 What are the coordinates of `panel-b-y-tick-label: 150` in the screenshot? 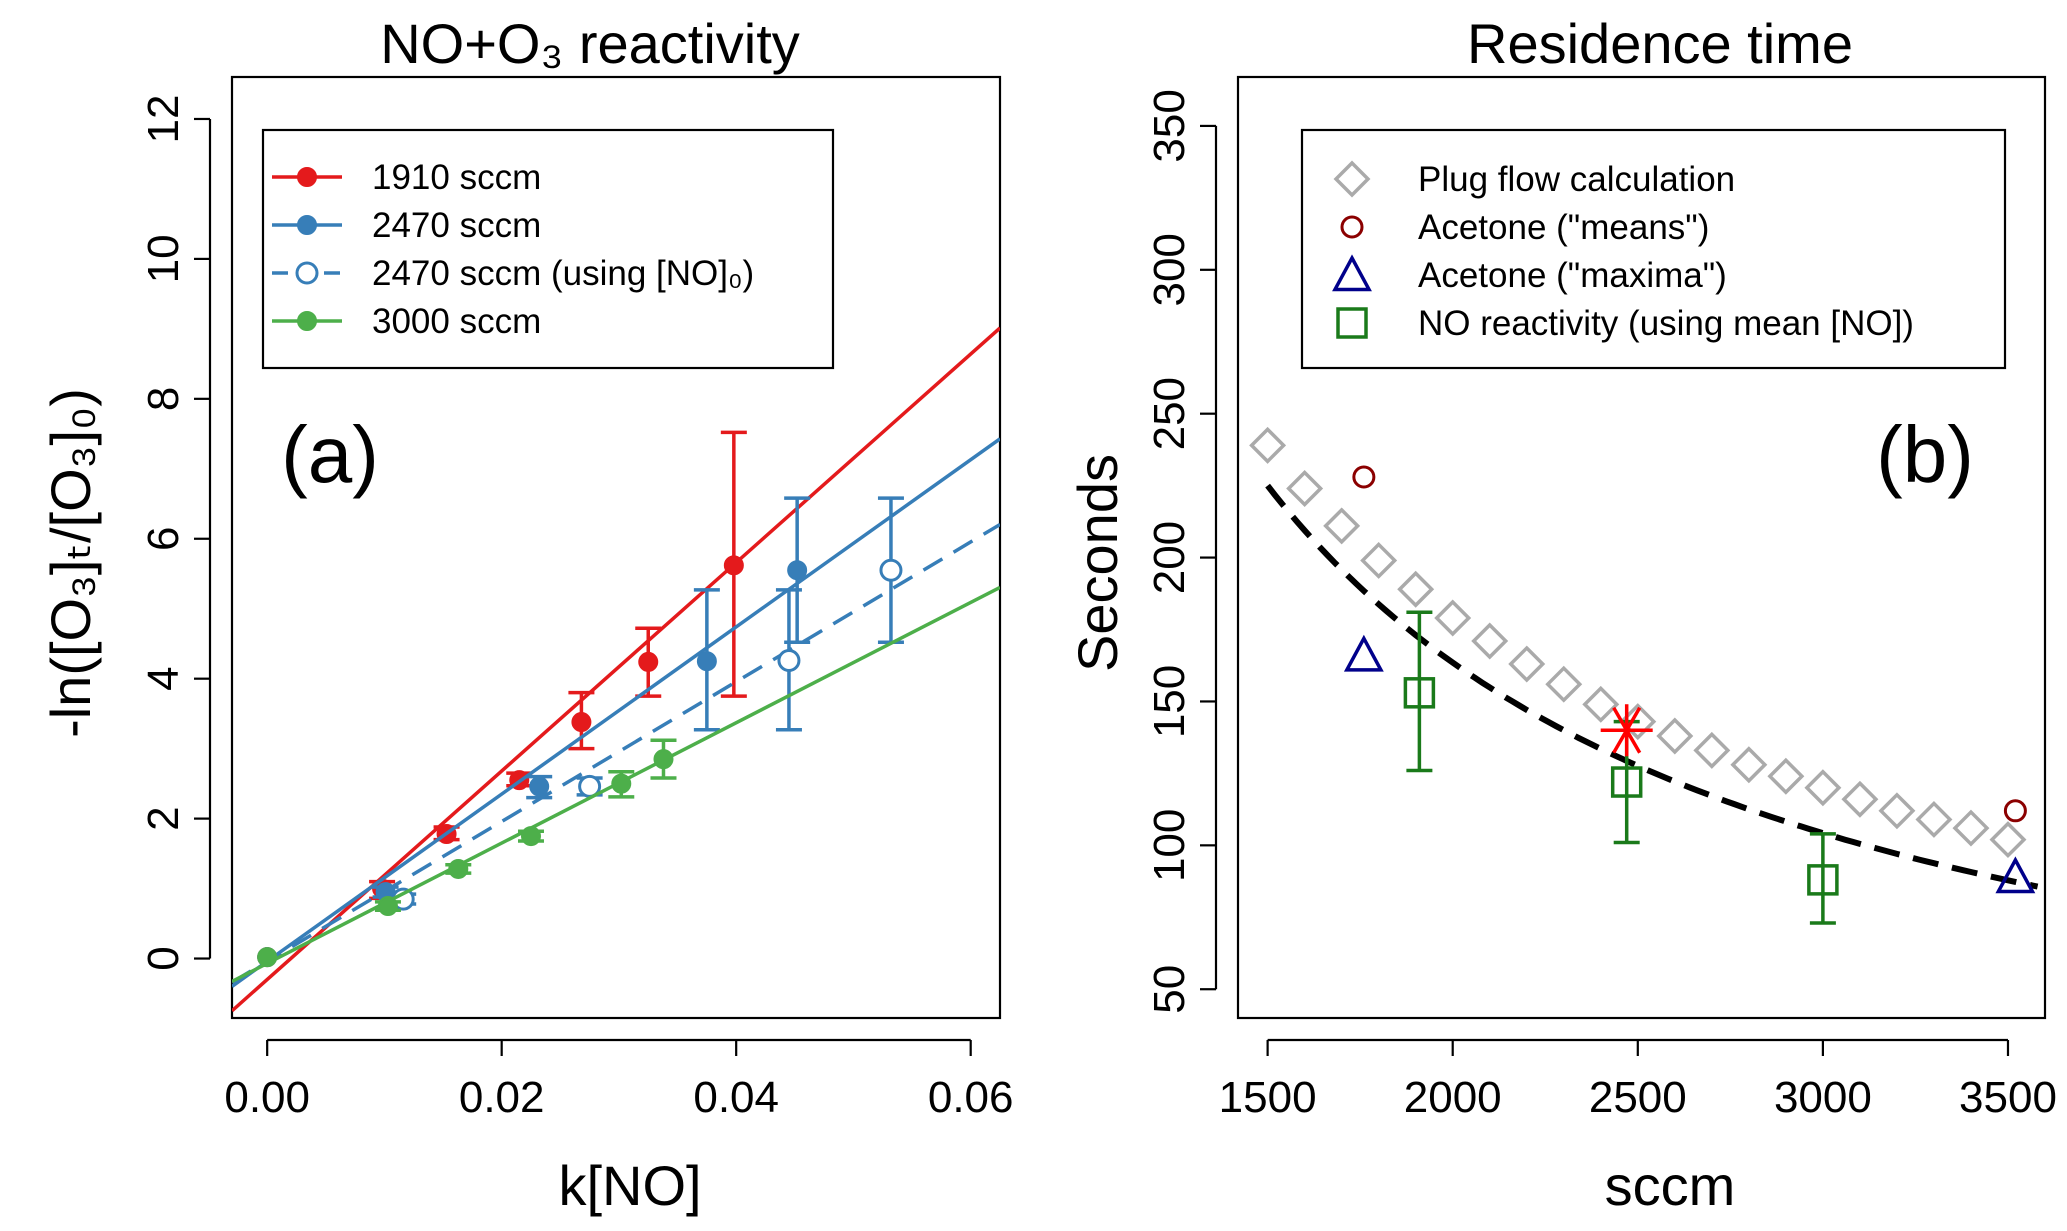 It's located at (1169, 701).